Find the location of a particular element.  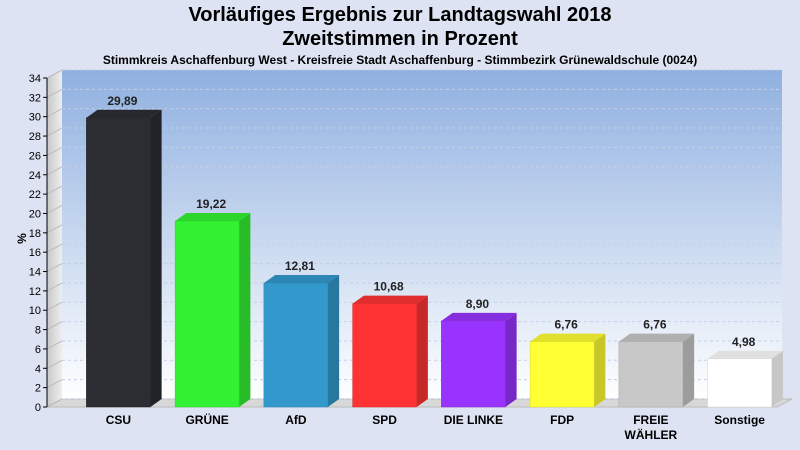

y-tick-label: 6 is located at coordinates (38, 350).